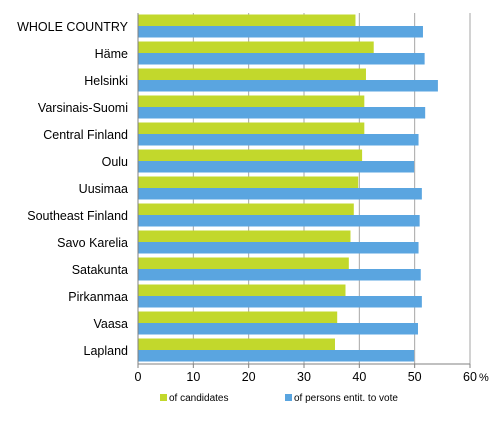 Image resolution: width=494 pixels, height=427 pixels. I want to click on legend-swatch-candidates, so click(163, 397).